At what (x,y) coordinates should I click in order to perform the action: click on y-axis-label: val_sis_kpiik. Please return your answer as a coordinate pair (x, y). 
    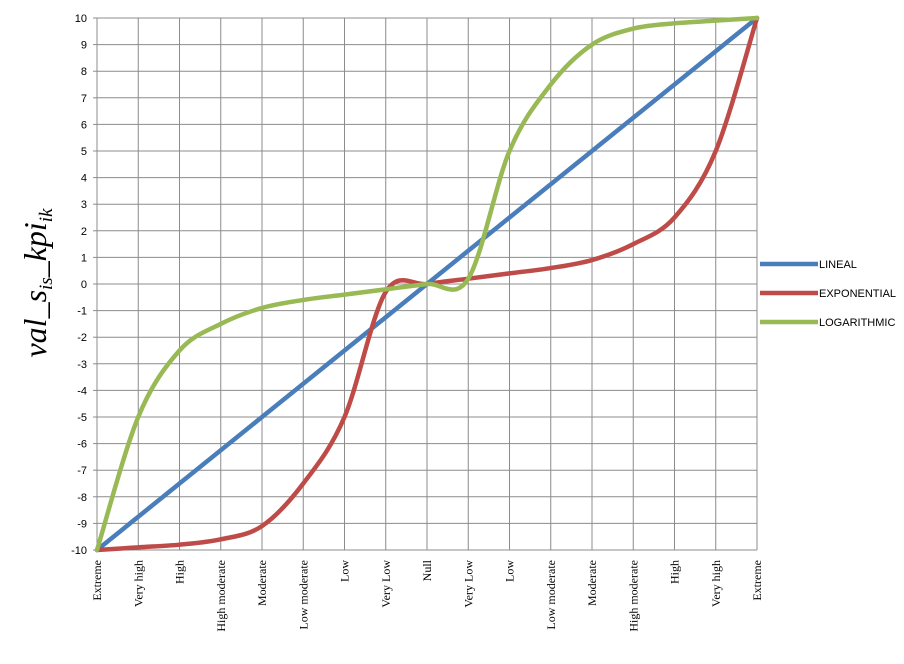
    Looking at the image, I should click on (37, 283).